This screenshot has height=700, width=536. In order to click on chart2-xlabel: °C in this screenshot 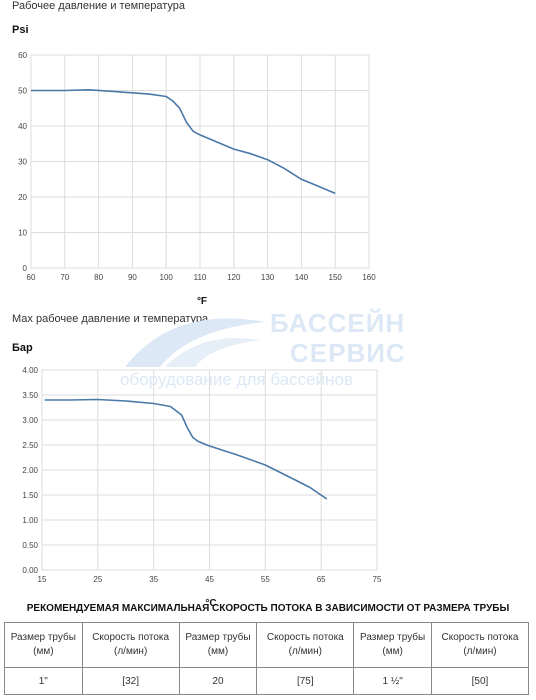, I will do `click(210, 603)`.